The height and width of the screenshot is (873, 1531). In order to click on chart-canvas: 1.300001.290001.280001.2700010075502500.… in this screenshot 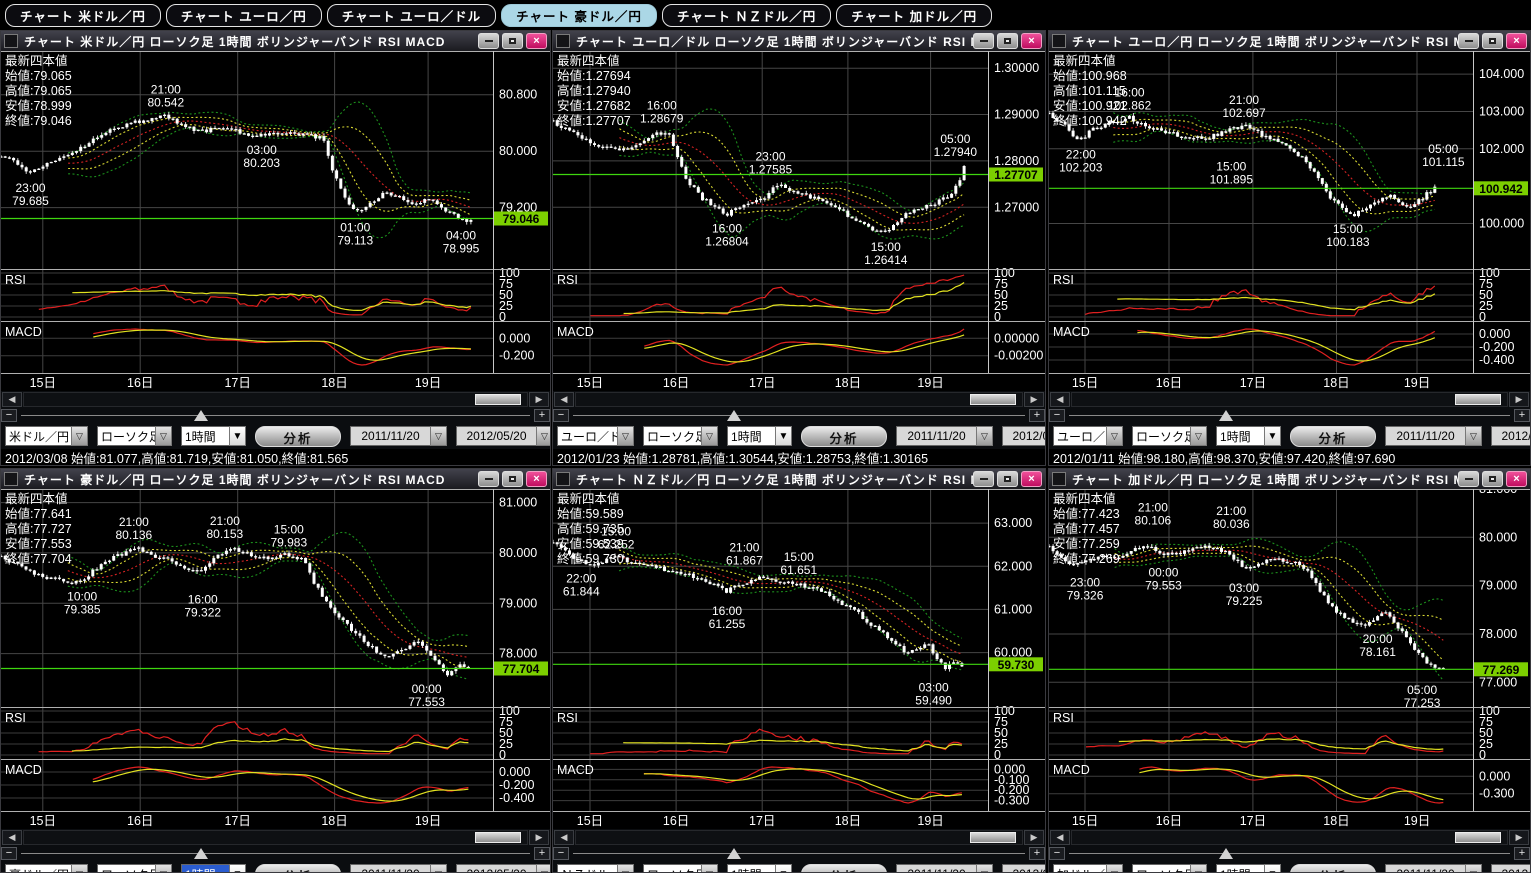, I will do `click(799, 221)`.